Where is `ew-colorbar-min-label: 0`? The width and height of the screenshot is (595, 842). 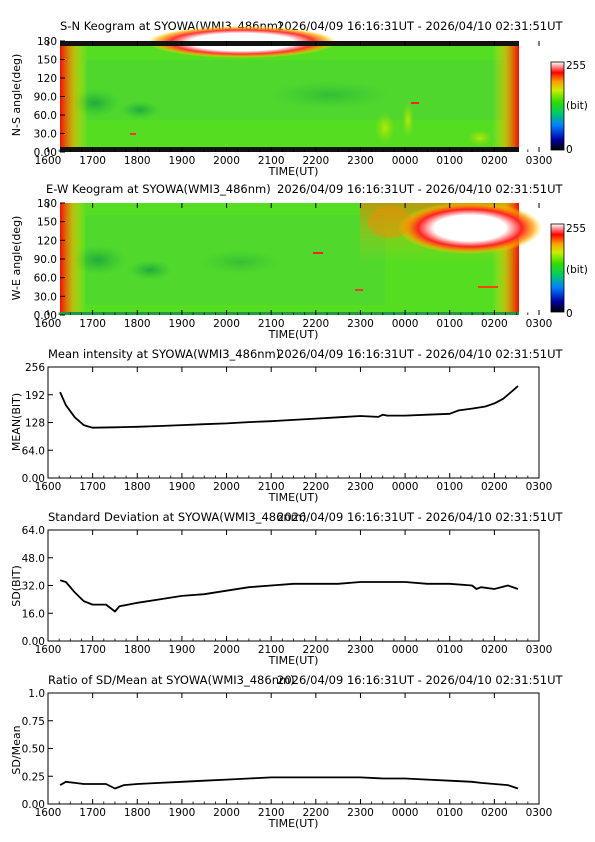
ew-colorbar-min-label: 0 is located at coordinates (569, 314).